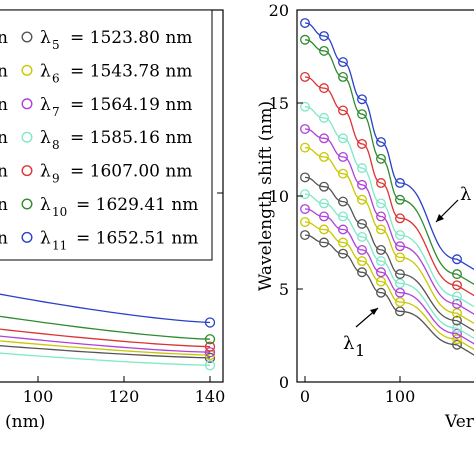 Image resolution: width=474 pixels, height=474 pixels. Describe the element at coordinates (279, 103) in the screenshot. I see `right-y-tick-label: 15` at that location.